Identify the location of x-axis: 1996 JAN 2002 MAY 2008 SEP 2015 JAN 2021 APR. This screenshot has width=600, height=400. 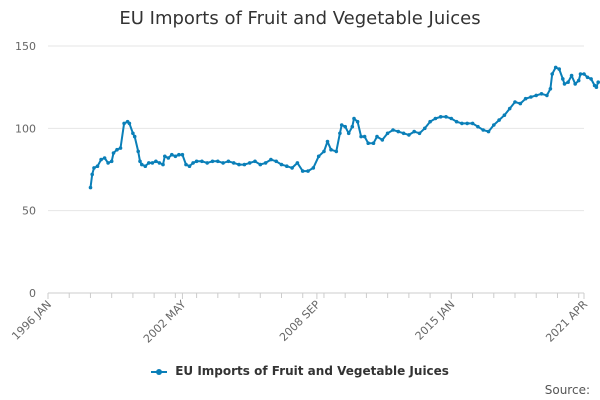
(299, 319).